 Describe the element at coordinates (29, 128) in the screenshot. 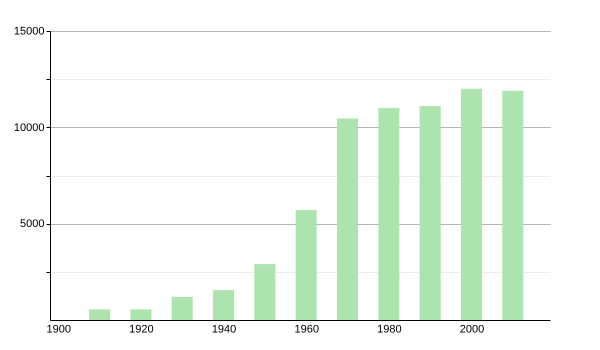

I see `y-tick-label: 10000` at that location.